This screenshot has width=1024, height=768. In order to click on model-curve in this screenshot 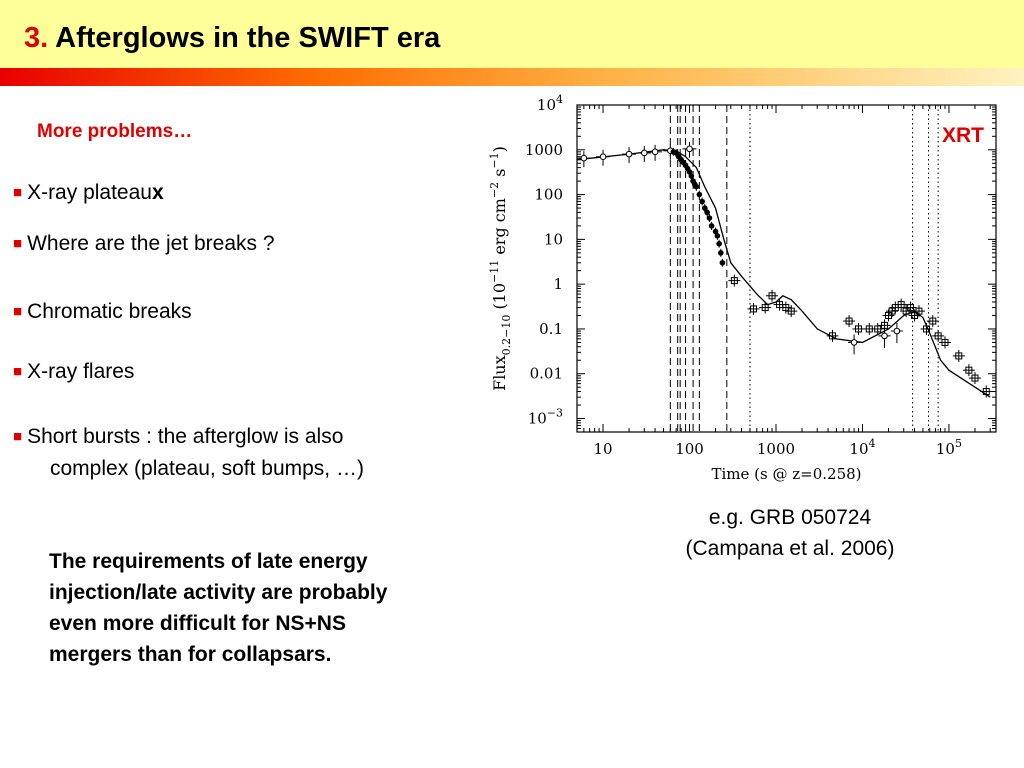, I will do `click(783, 273)`.